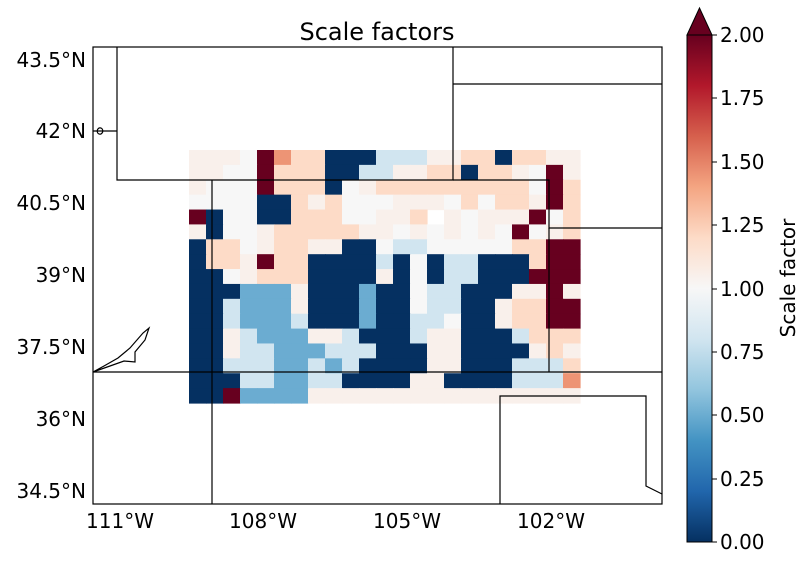  What do you see at coordinates (121, 250) in the screenshot?
I see `lakes` at bounding box center [121, 250].